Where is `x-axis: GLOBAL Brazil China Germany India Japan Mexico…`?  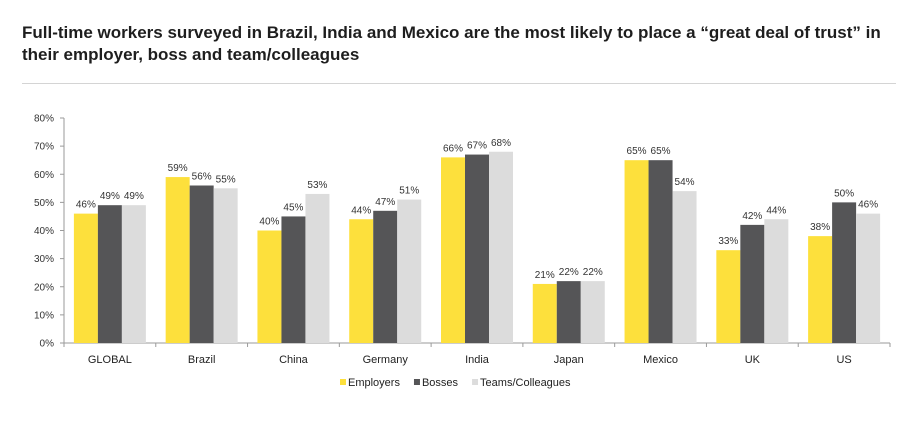
x-axis: GLOBAL Brazil China Germany India Japan Mexico… is located at coordinates (477, 354).